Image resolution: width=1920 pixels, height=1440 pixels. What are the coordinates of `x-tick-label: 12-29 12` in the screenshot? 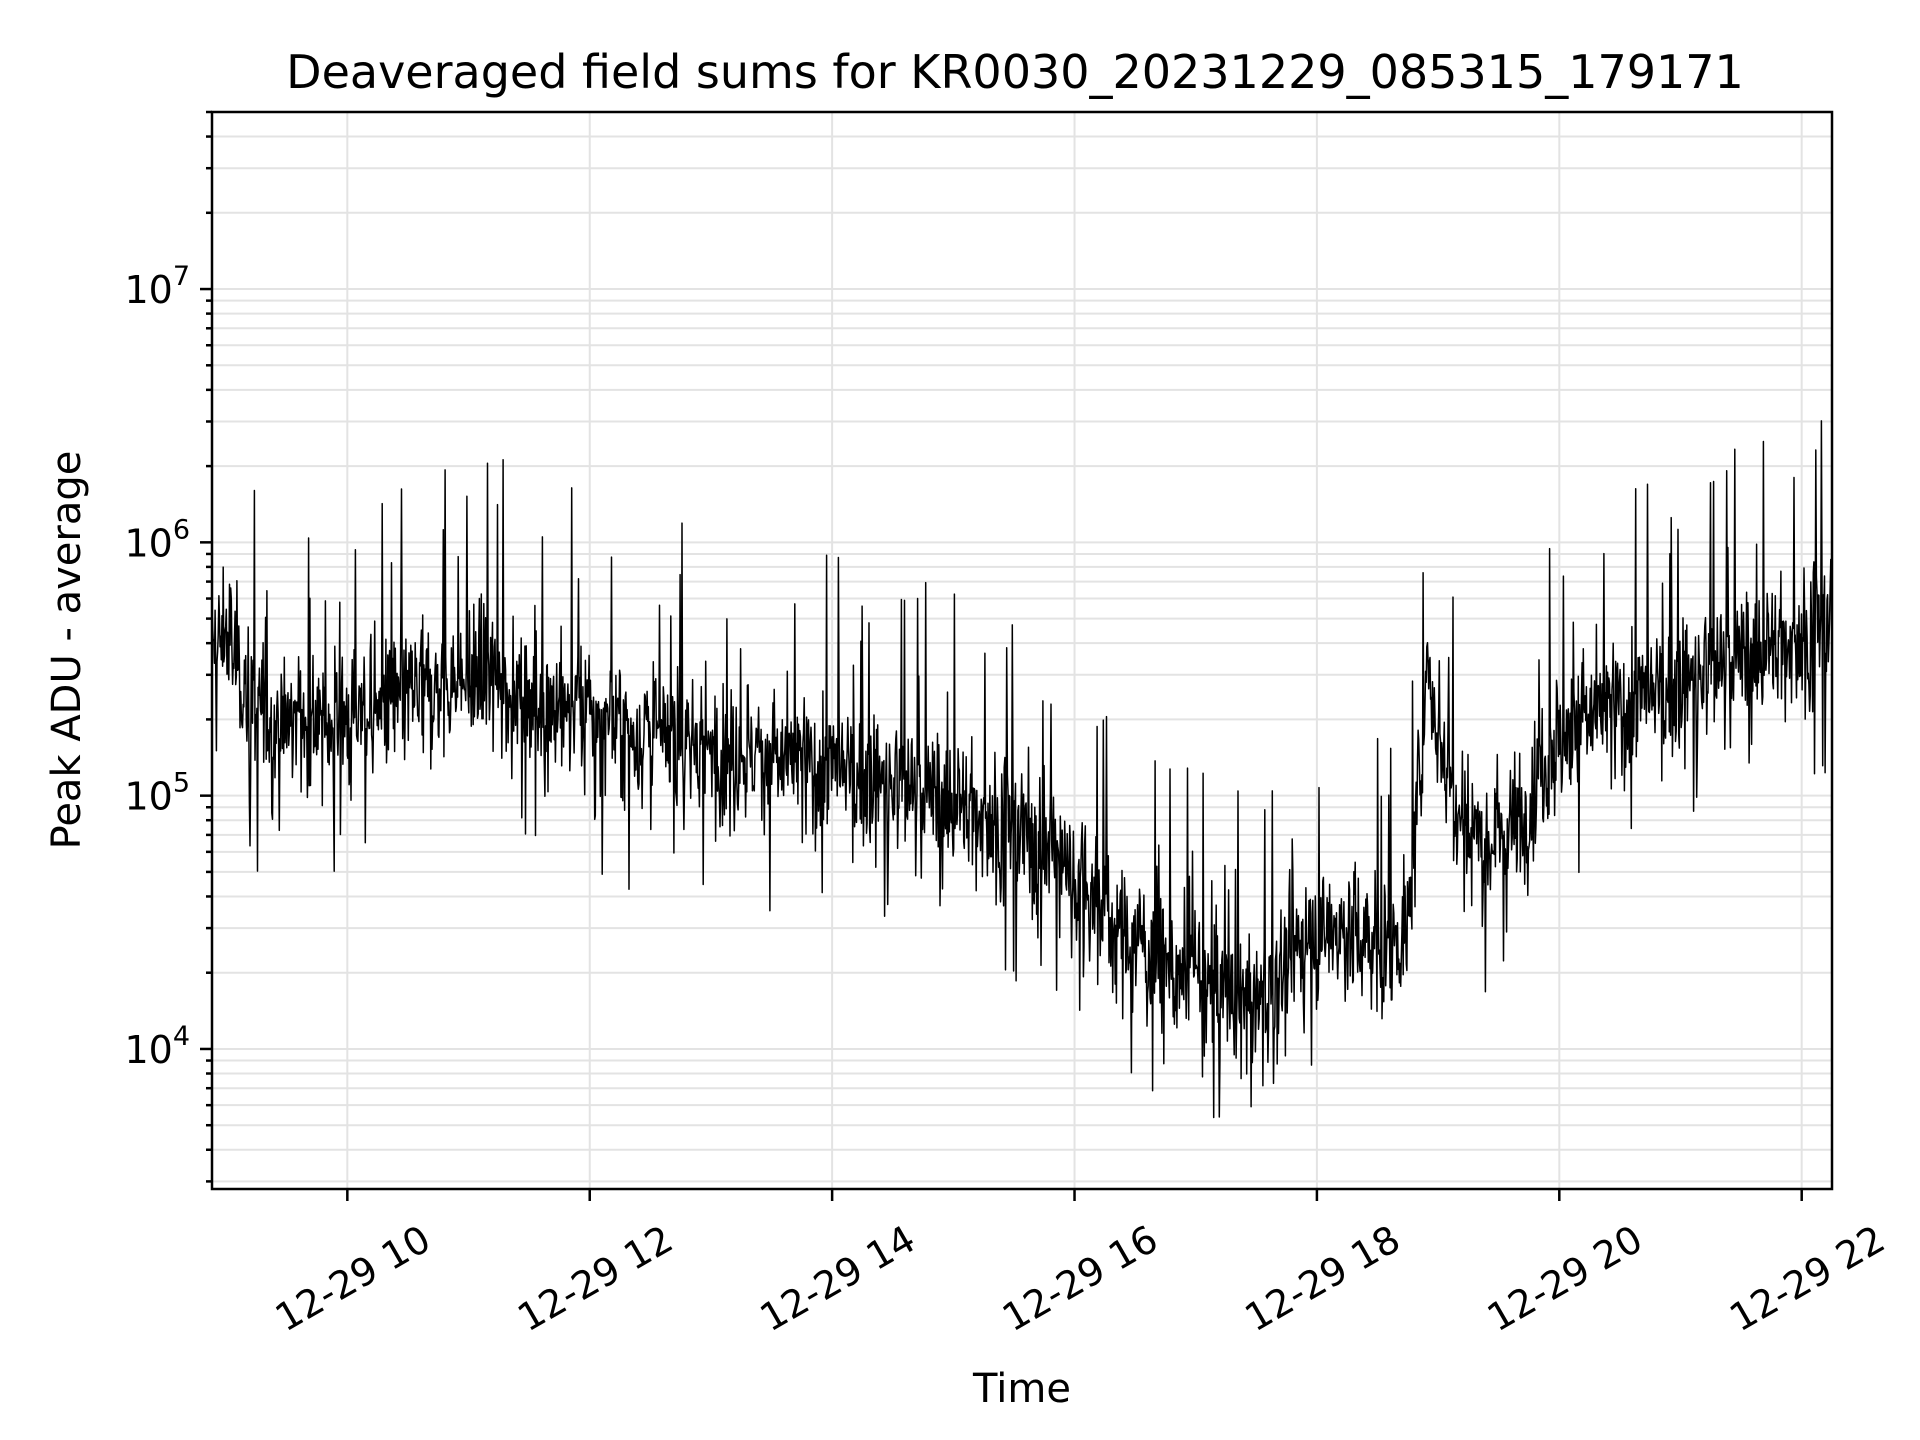 It's located at (595, 1279).